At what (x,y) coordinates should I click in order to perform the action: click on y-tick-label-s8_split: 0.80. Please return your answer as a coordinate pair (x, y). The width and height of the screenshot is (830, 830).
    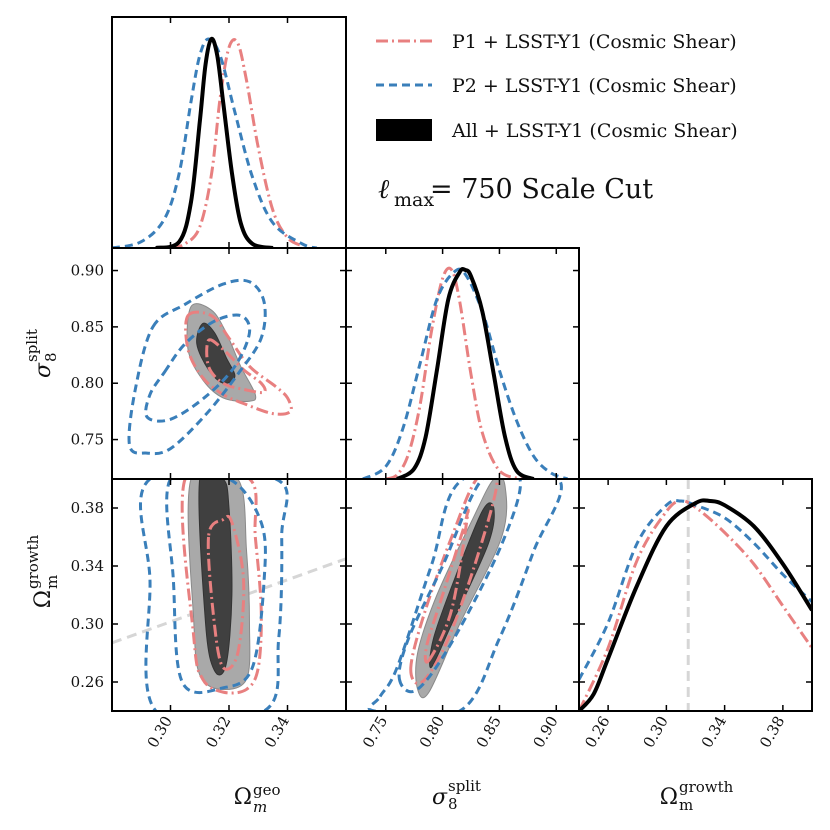
    Looking at the image, I should click on (87, 383).